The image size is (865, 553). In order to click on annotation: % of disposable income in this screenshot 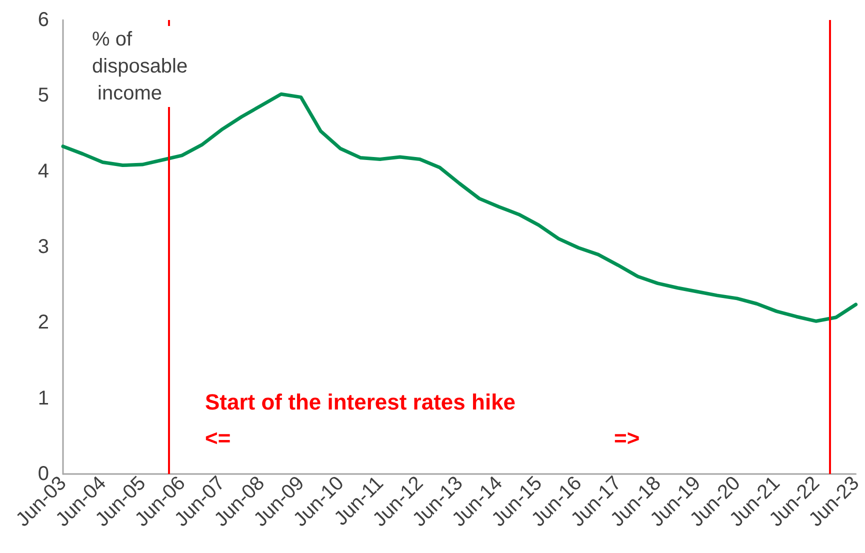, I will do `click(140, 66)`.